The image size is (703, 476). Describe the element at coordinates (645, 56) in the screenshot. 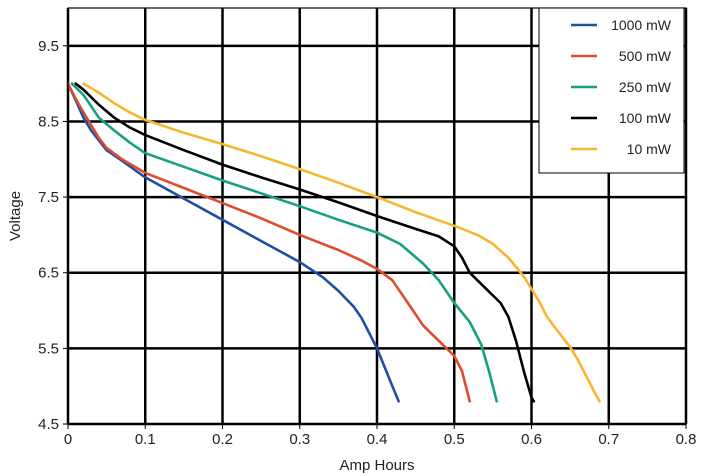

I see `legend-label: 500 mW` at that location.